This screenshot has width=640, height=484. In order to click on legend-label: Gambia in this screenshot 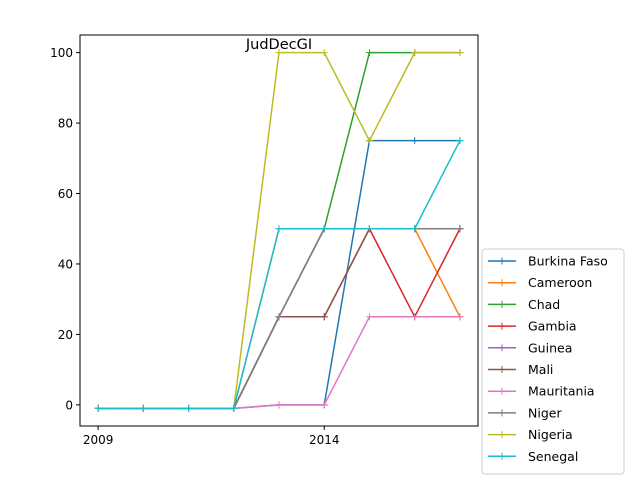, I will do `click(552, 326)`.